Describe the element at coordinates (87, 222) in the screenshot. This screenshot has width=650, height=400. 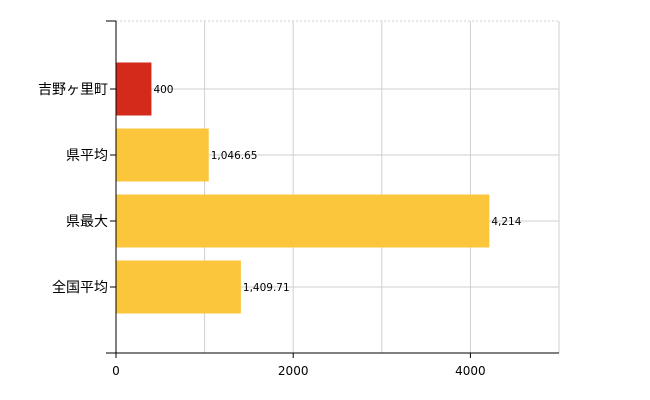
I see `category-label-2: 県最大` at that location.